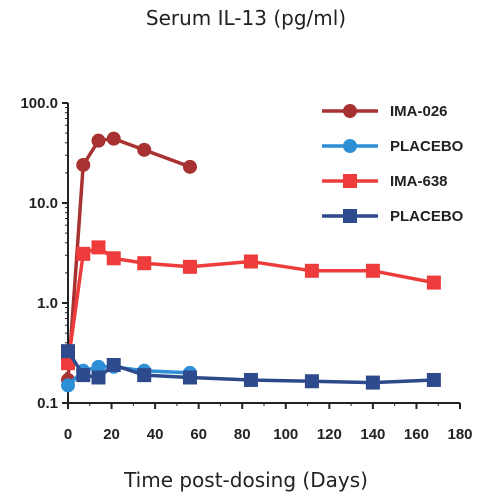  What do you see at coordinates (385, 181) in the screenshot?
I see `legend-item: IMA-638` at bounding box center [385, 181].